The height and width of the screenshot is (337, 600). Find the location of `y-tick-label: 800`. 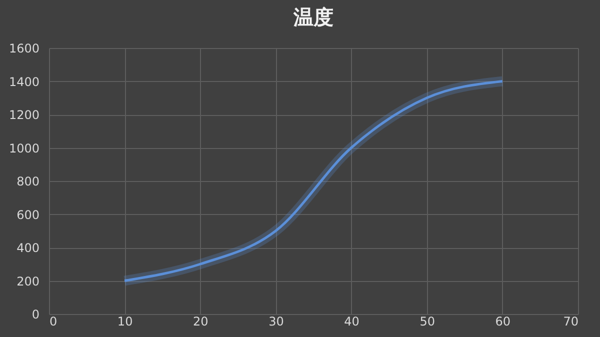

y-tick-label: 800 is located at coordinates (28, 181).